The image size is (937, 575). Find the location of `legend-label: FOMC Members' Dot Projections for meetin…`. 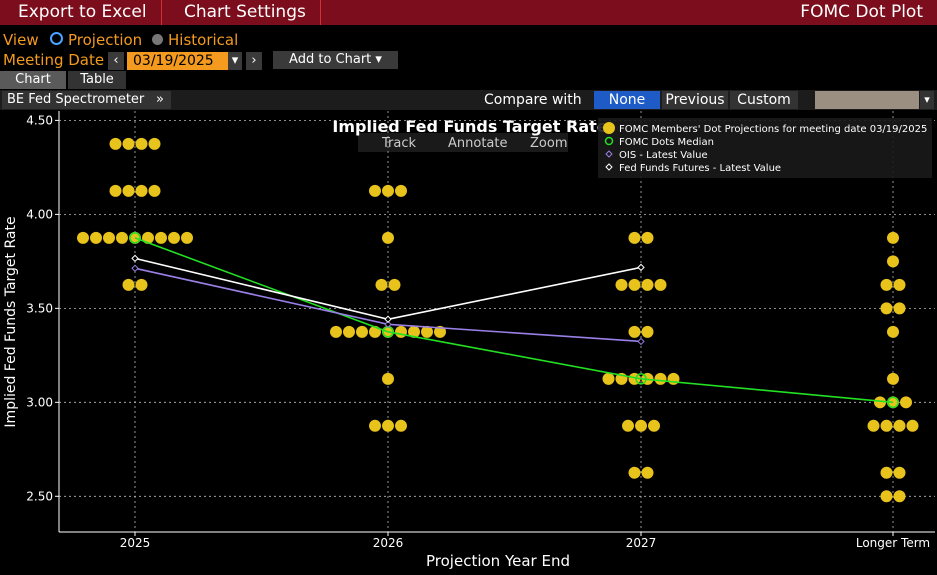

legend-label: FOMC Members' Dot Projections for meetin… is located at coordinates (773, 129).